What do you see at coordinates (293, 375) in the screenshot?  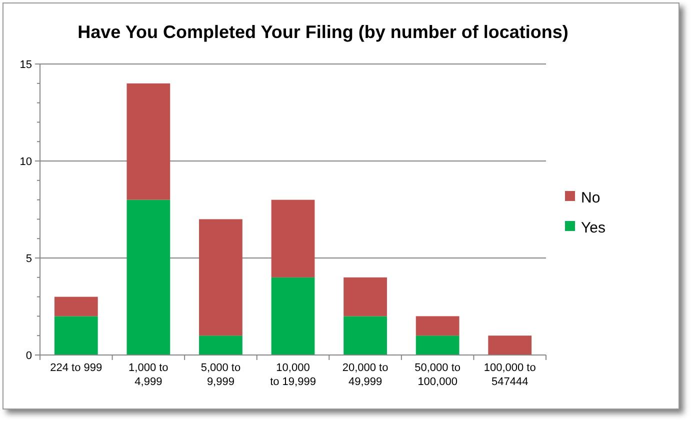 I see `x-tick-label: 10,000 to 19,999` at bounding box center [293, 375].